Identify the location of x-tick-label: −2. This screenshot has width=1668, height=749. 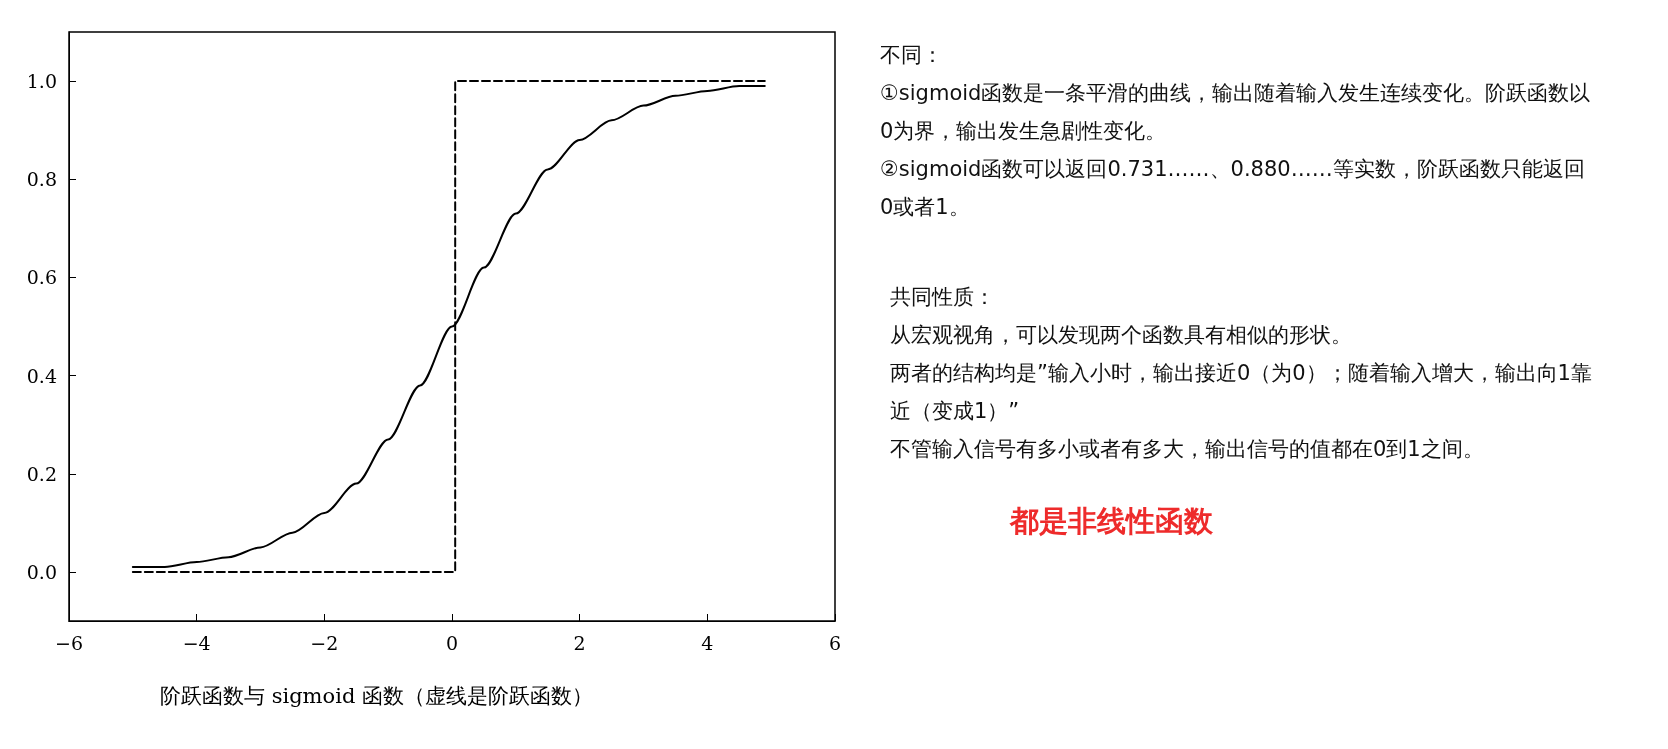
(324, 642).